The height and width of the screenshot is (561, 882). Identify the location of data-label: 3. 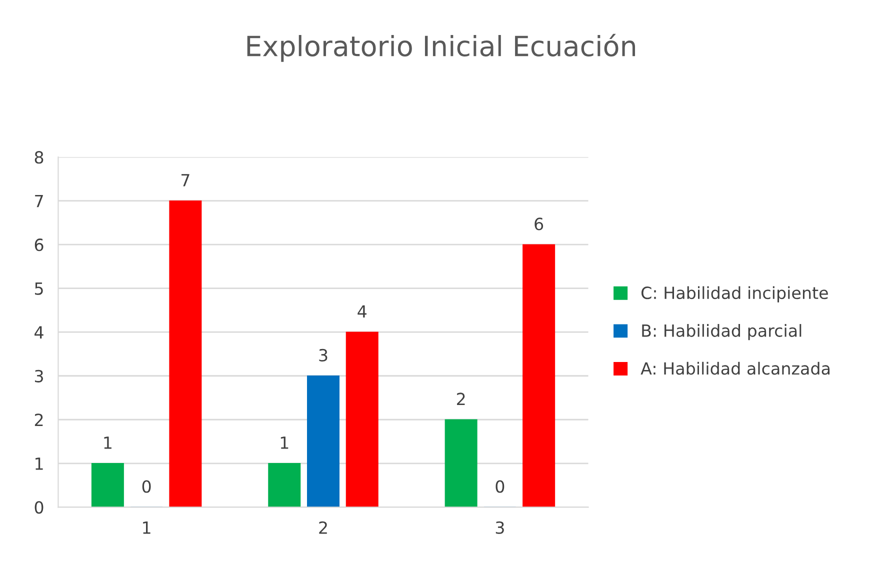
(323, 355).